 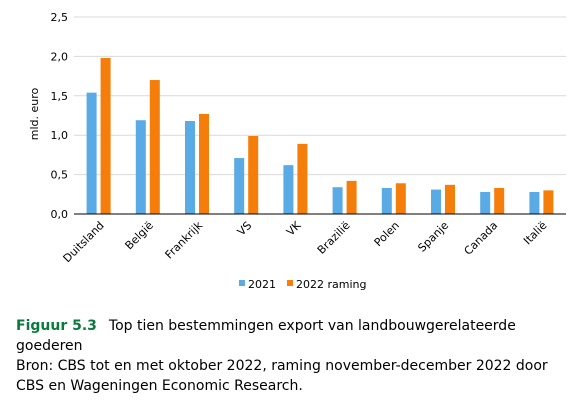 I want to click on y-tick-label: 1,5, so click(x=60, y=96).